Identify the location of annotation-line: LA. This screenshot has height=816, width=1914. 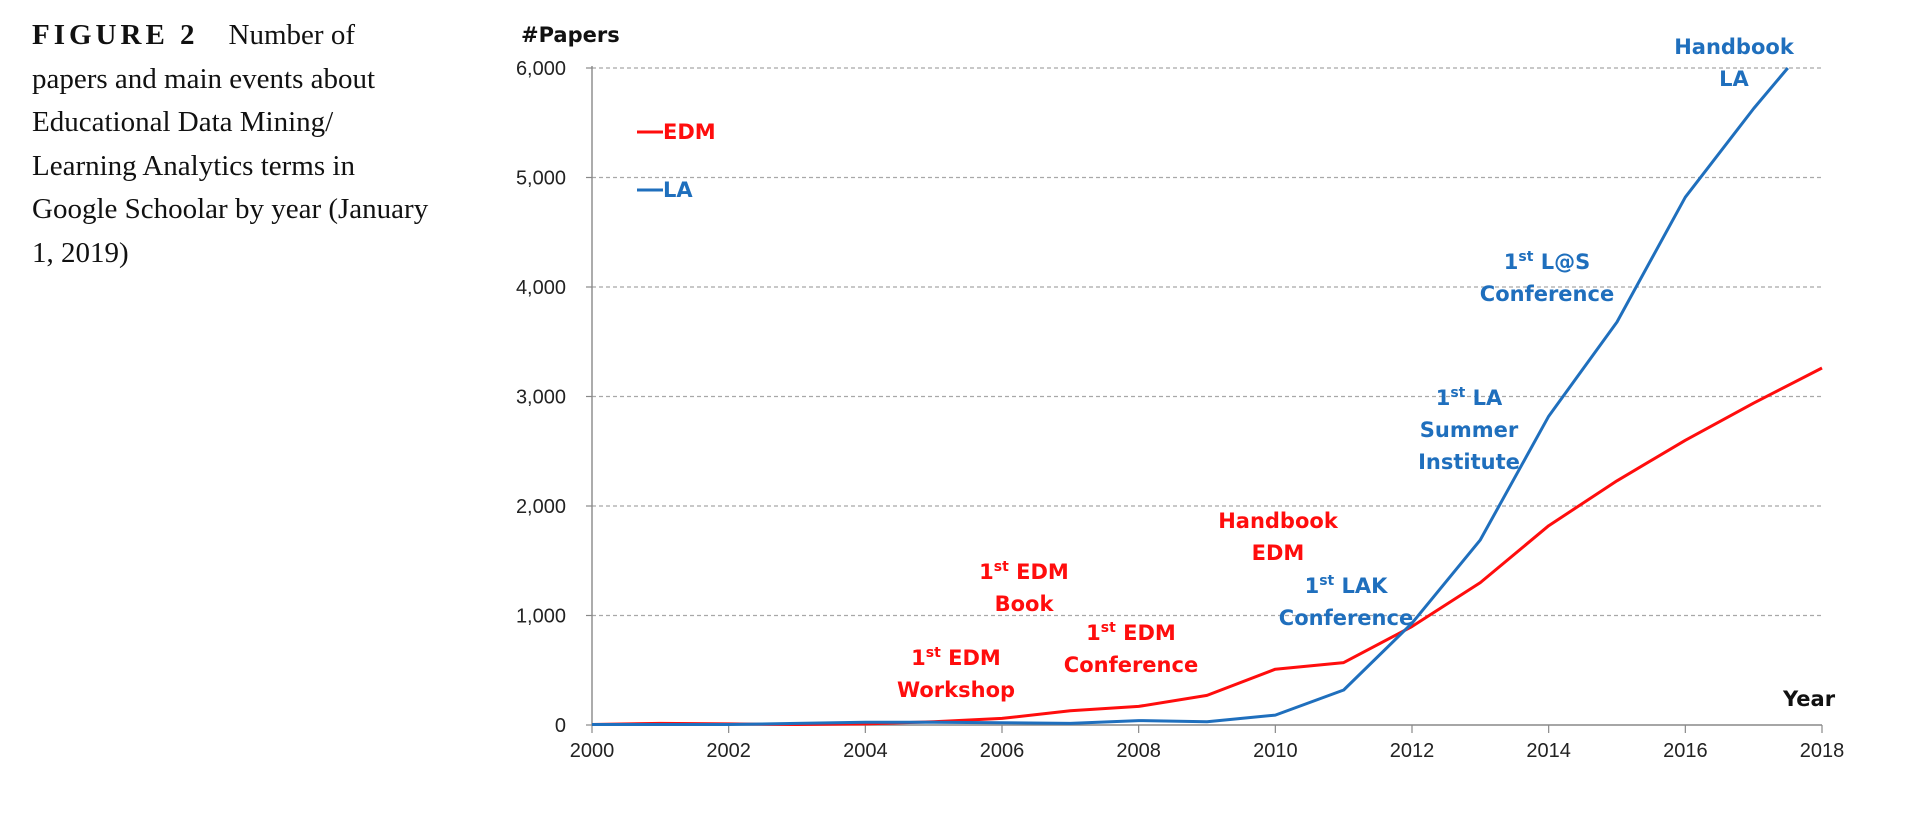
(1734, 79).